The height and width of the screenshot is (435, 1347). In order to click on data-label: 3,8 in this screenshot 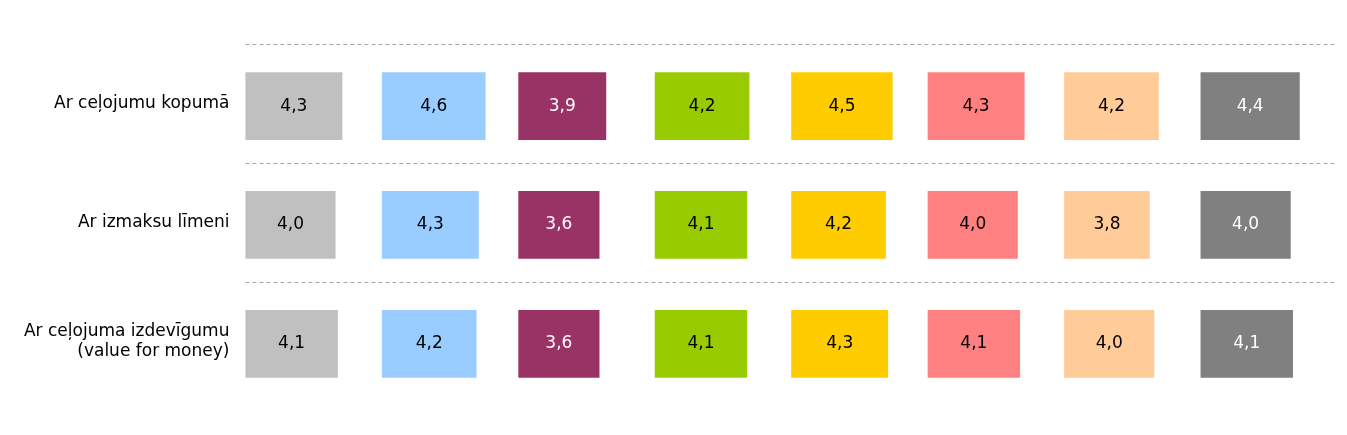, I will do `click(1107, 223)`.